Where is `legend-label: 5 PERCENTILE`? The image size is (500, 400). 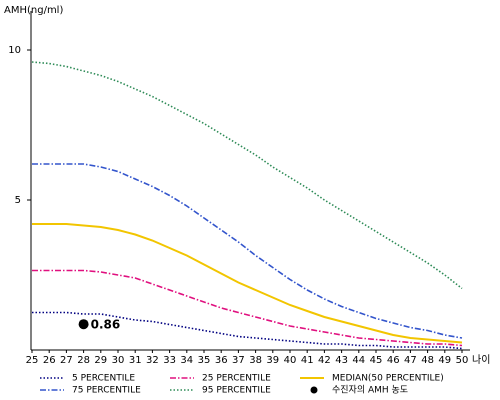 legend-label: 5 PERCENTILE is located at coordinates (103, 379).